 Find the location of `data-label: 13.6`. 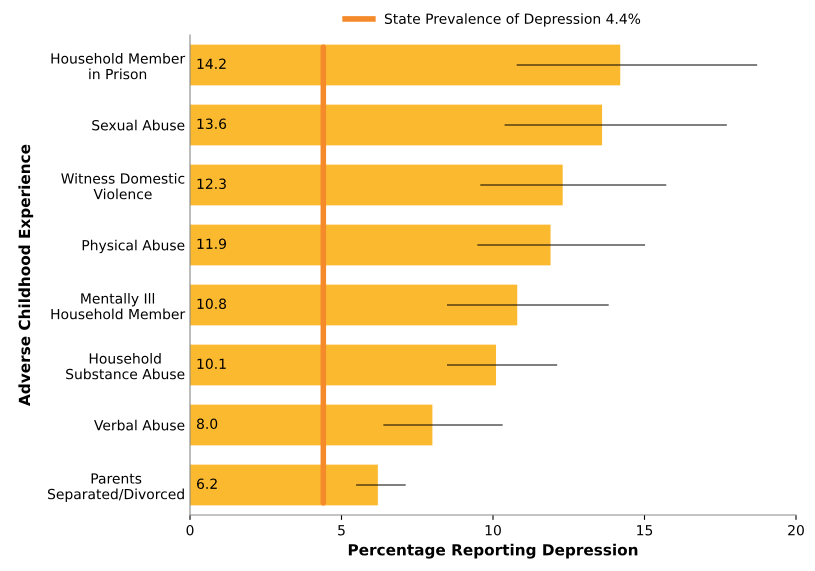

data-label: 13.6 is located at coordinates (212, 124).